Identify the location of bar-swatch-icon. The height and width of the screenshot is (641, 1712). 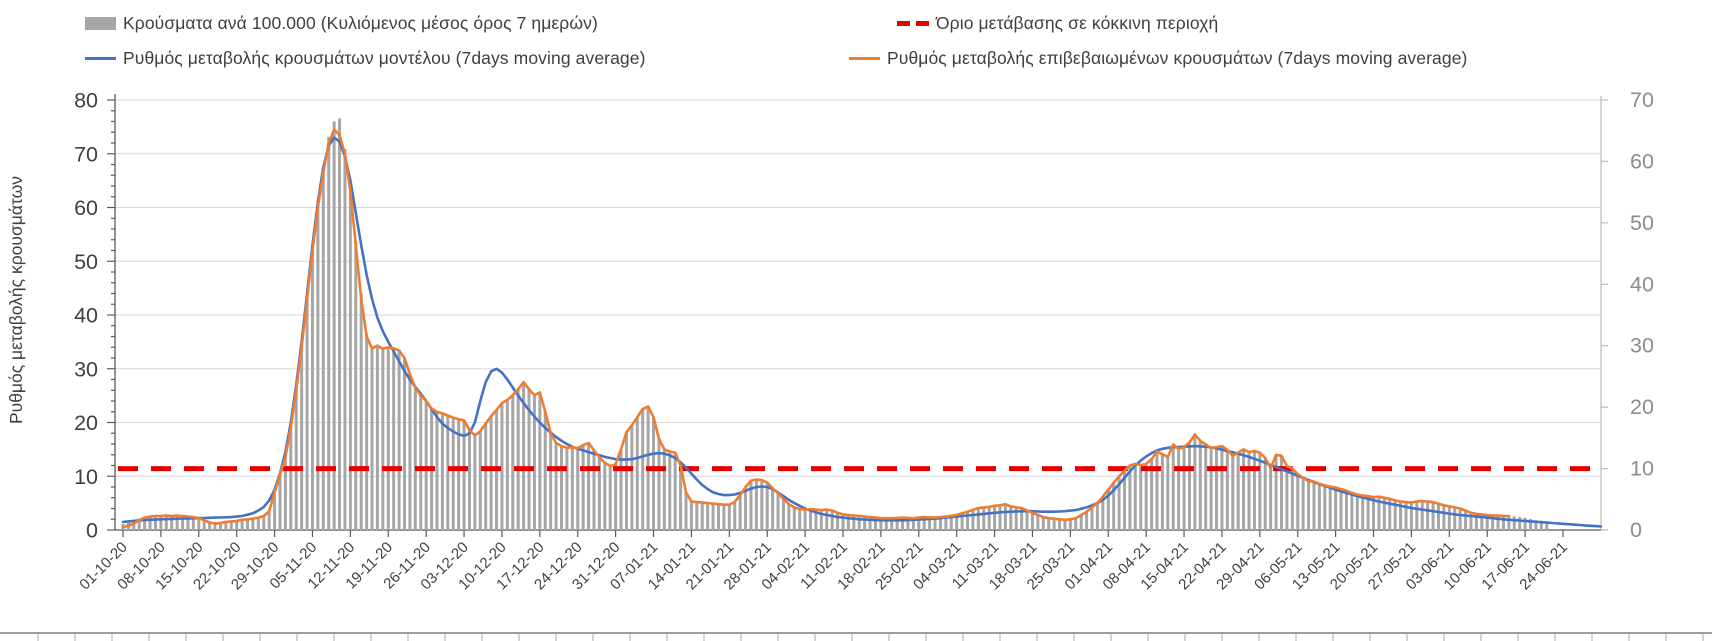
(100, 23).